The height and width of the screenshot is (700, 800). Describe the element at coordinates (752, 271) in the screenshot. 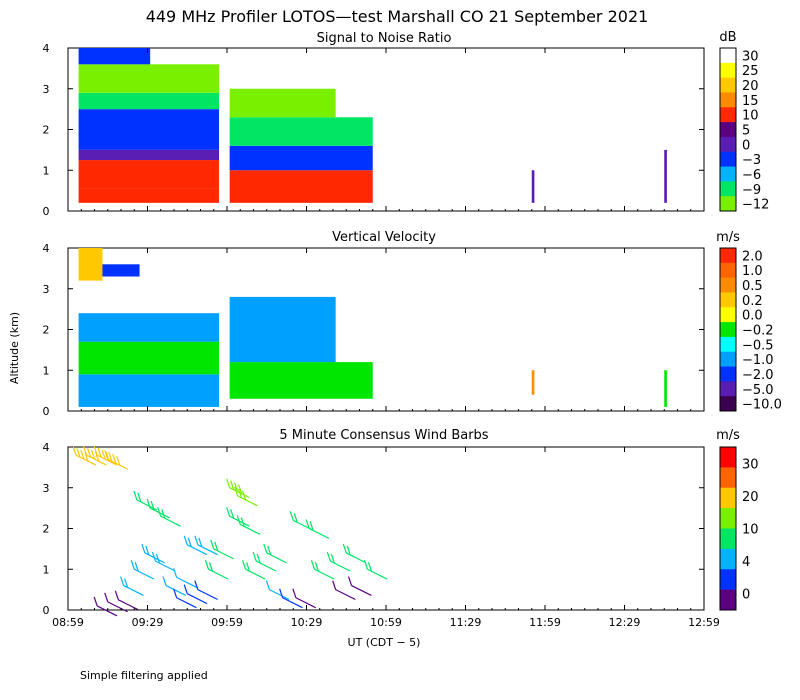

I see `colorbar-tick-label: 1.0` at that location.